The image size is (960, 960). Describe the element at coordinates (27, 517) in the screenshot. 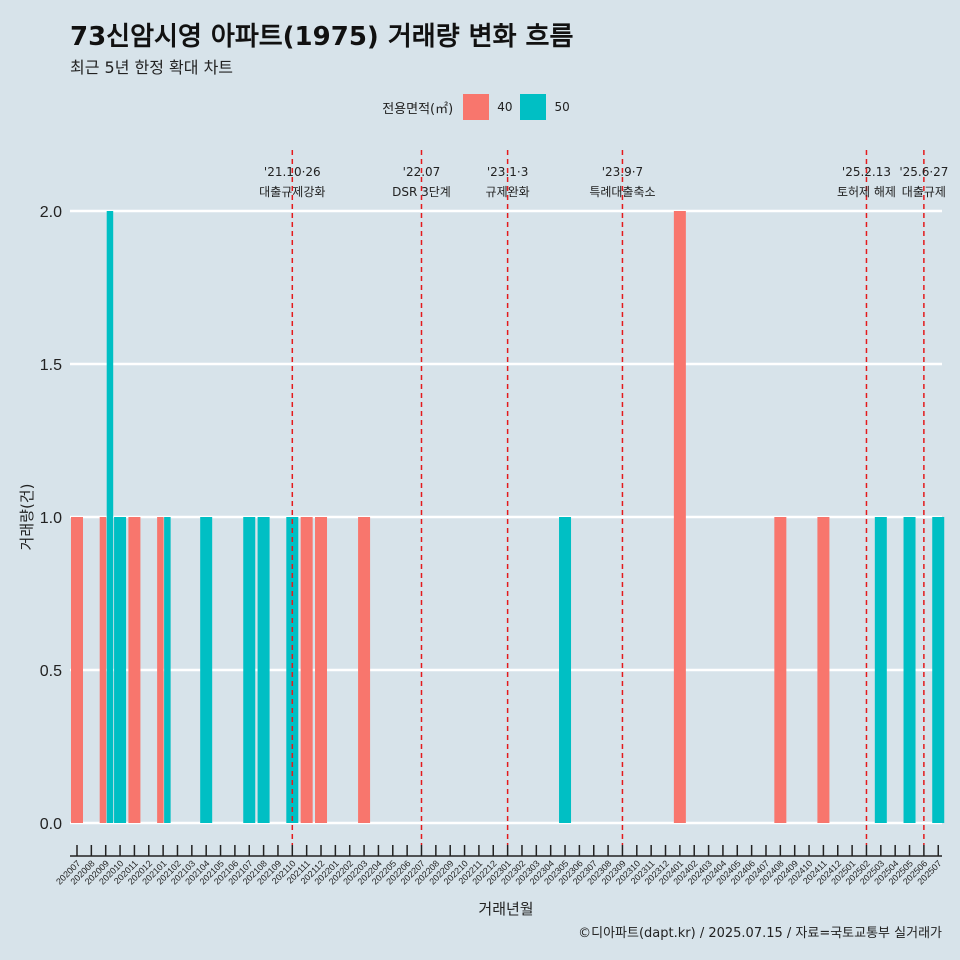

I see `y-axis-title: 거래량(건)` at that location.